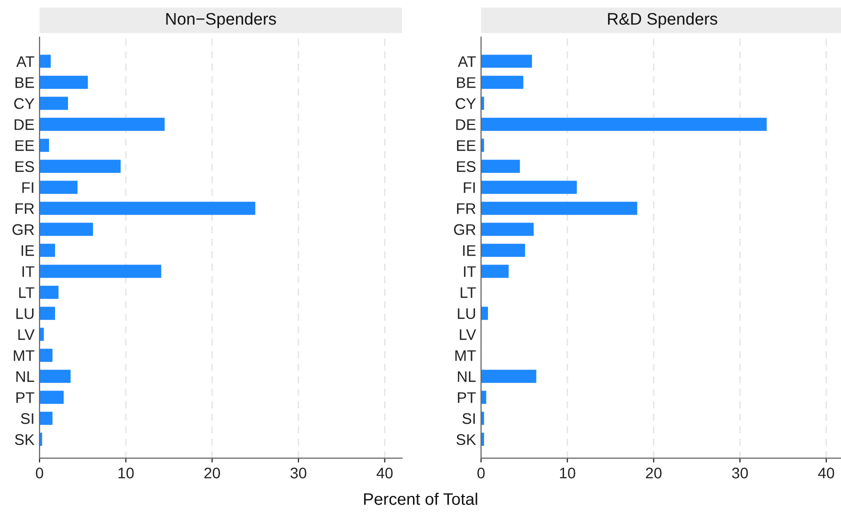  I want to click on chart-title: Non−Spenders, so click(221, 20).